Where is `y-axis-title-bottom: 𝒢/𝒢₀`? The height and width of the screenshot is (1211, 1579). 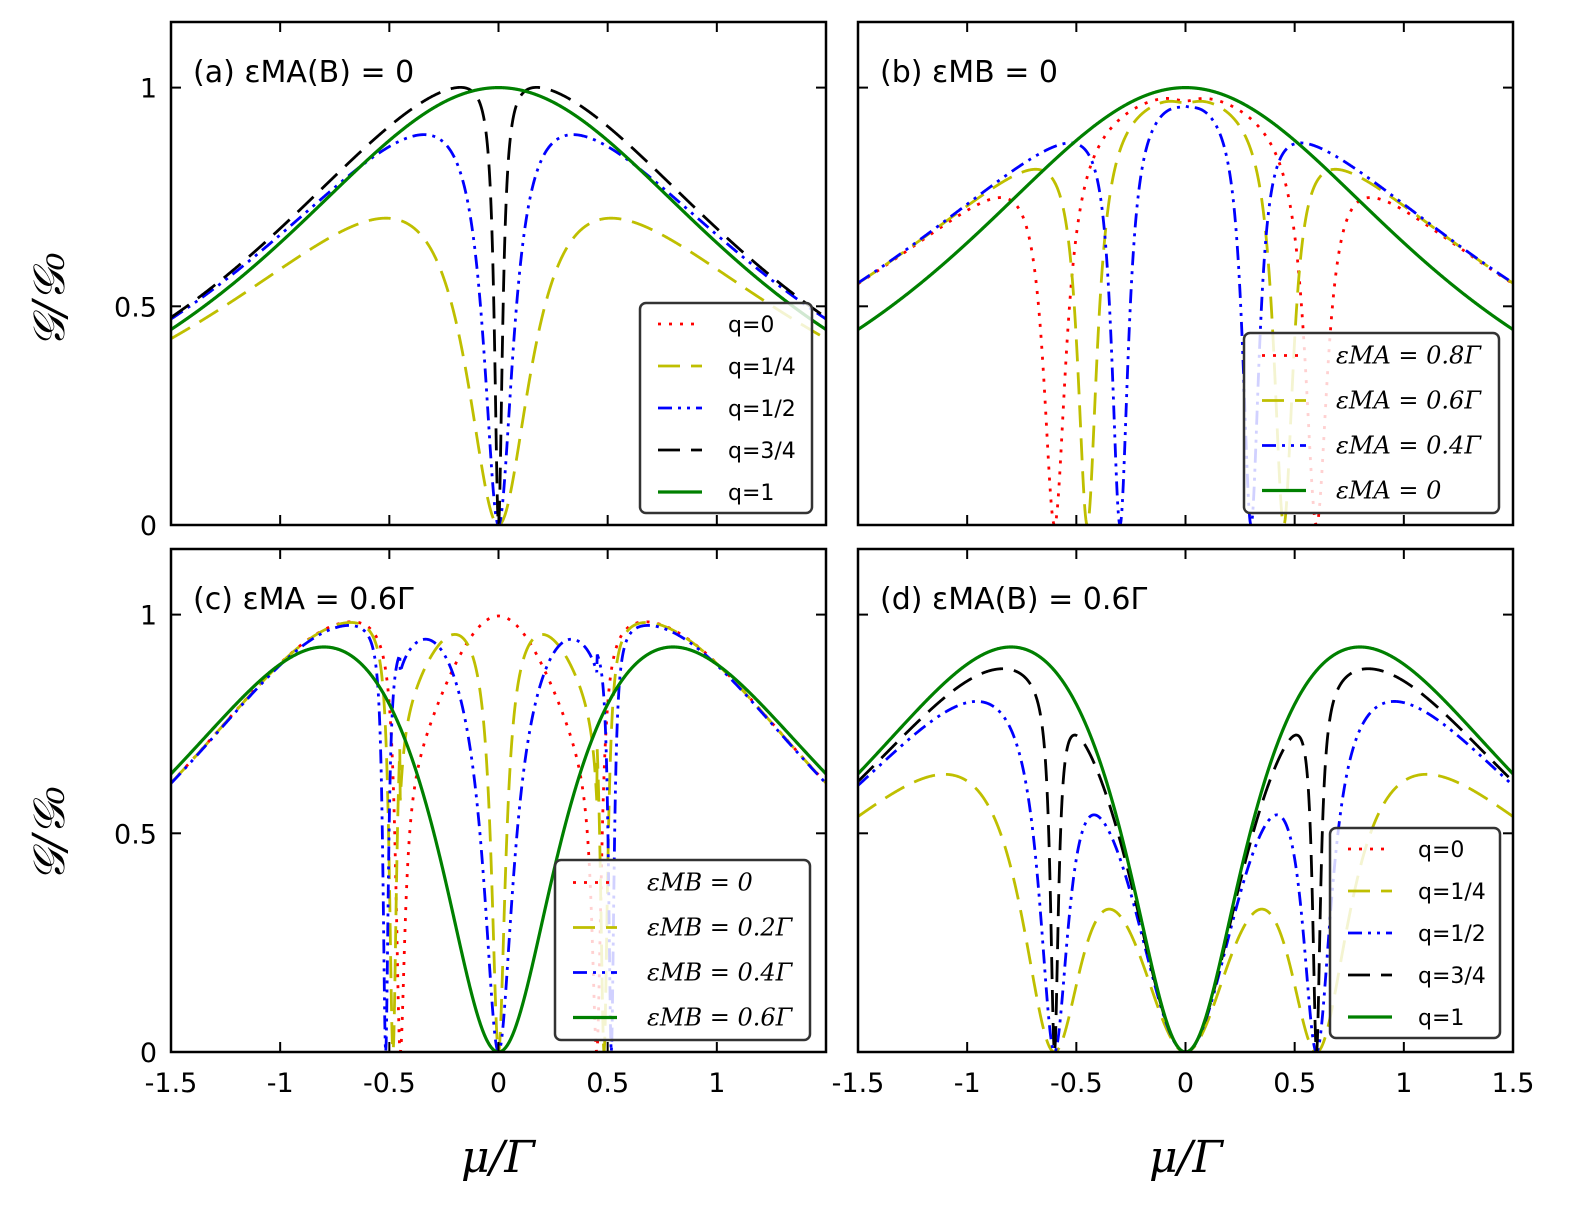 y-axis-title-bottom: 𝒢/𝒢₀ is located at coordinates (49, 833).